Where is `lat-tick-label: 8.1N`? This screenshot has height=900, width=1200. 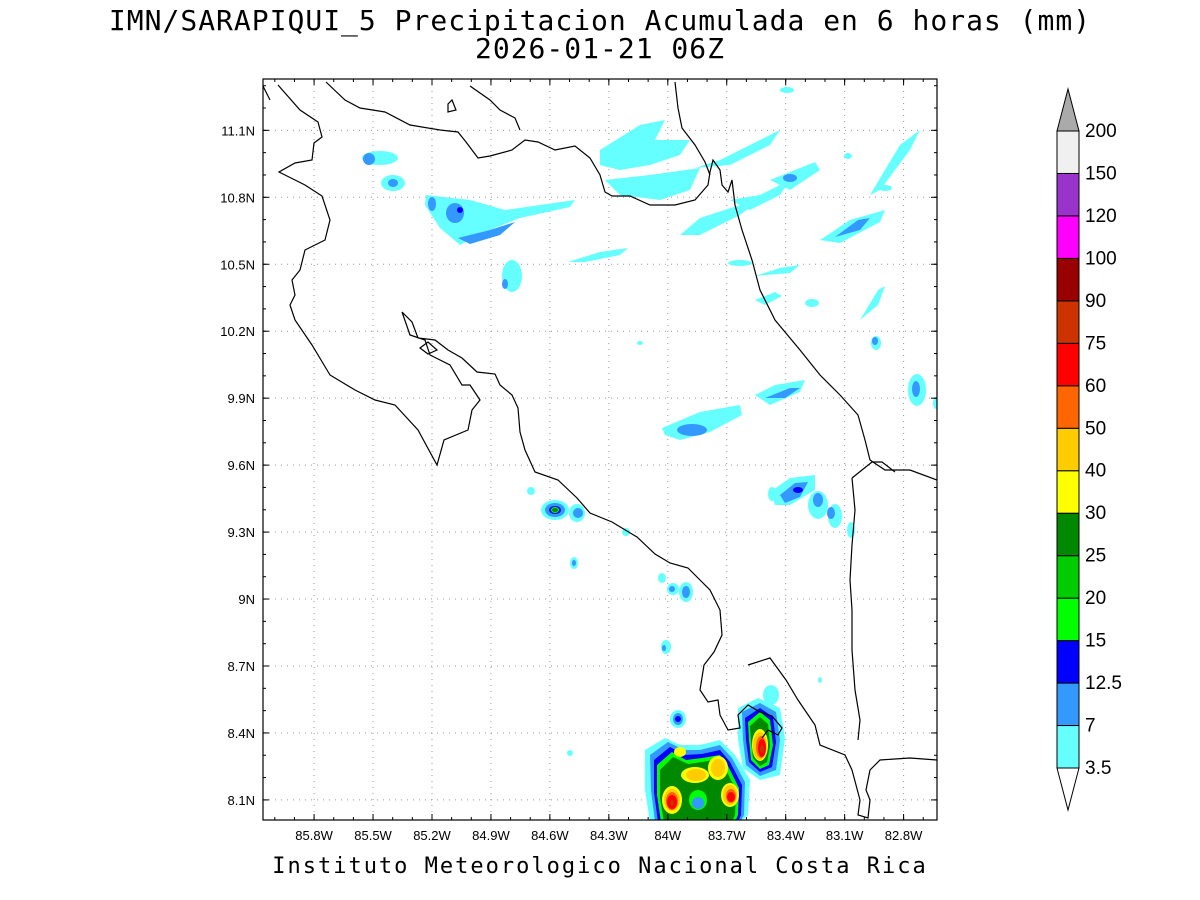 lat-tick-label: 8.1N is located at coordinates (241, 800).